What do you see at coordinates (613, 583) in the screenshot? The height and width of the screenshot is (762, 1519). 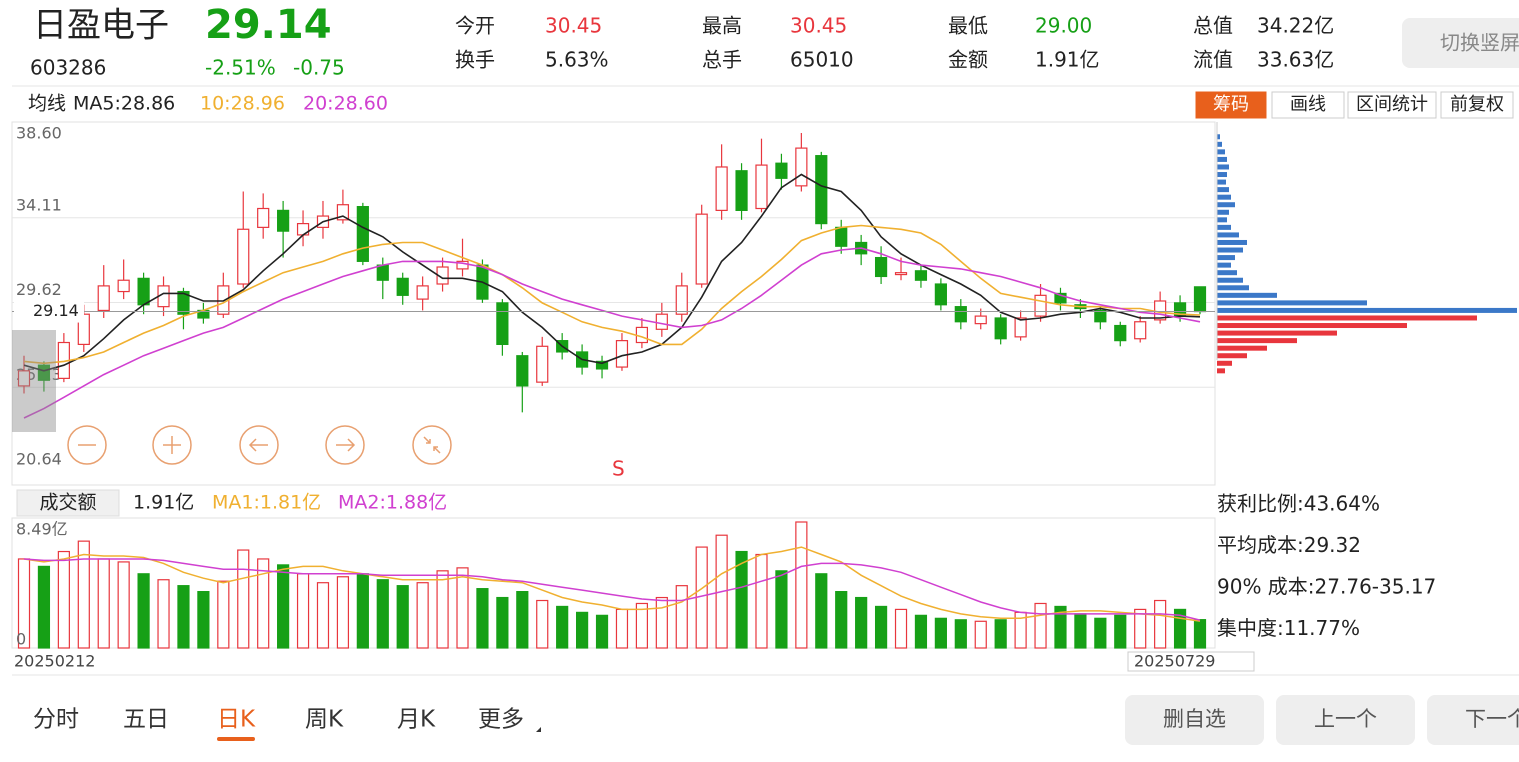 I see `volume-frame` at bounding box center [613, 583].